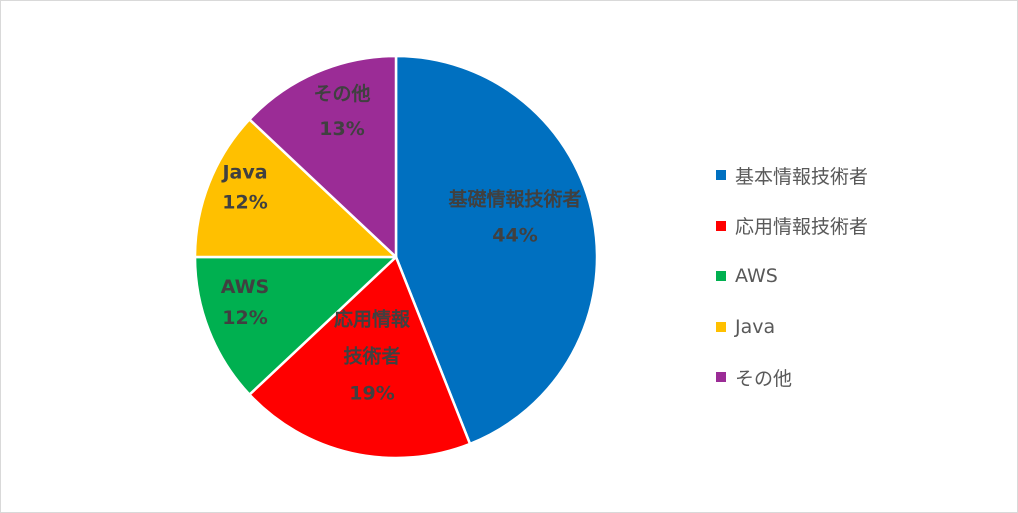 This screenshot has height=513, width=1018. I want to click on legend-item: その他, so click(861, 377).